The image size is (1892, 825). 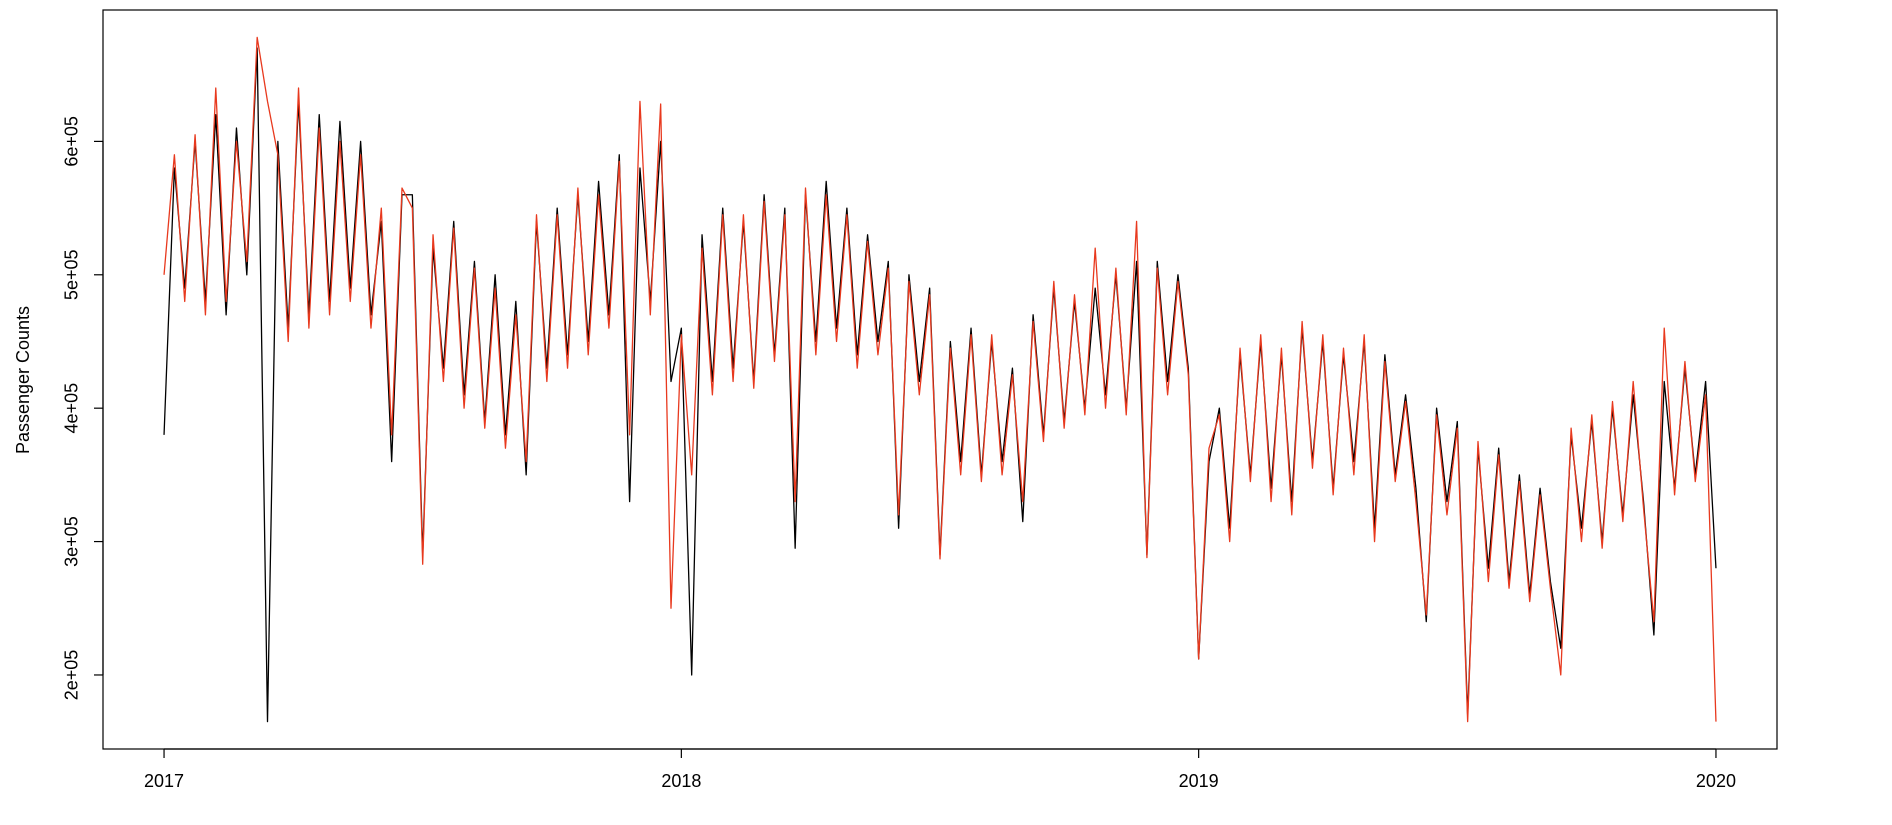 What do you see at coordinates (23, 380) in the screenshot?
I see `y-axis-label: Passenger Counts` at bounding box center [23, 380].